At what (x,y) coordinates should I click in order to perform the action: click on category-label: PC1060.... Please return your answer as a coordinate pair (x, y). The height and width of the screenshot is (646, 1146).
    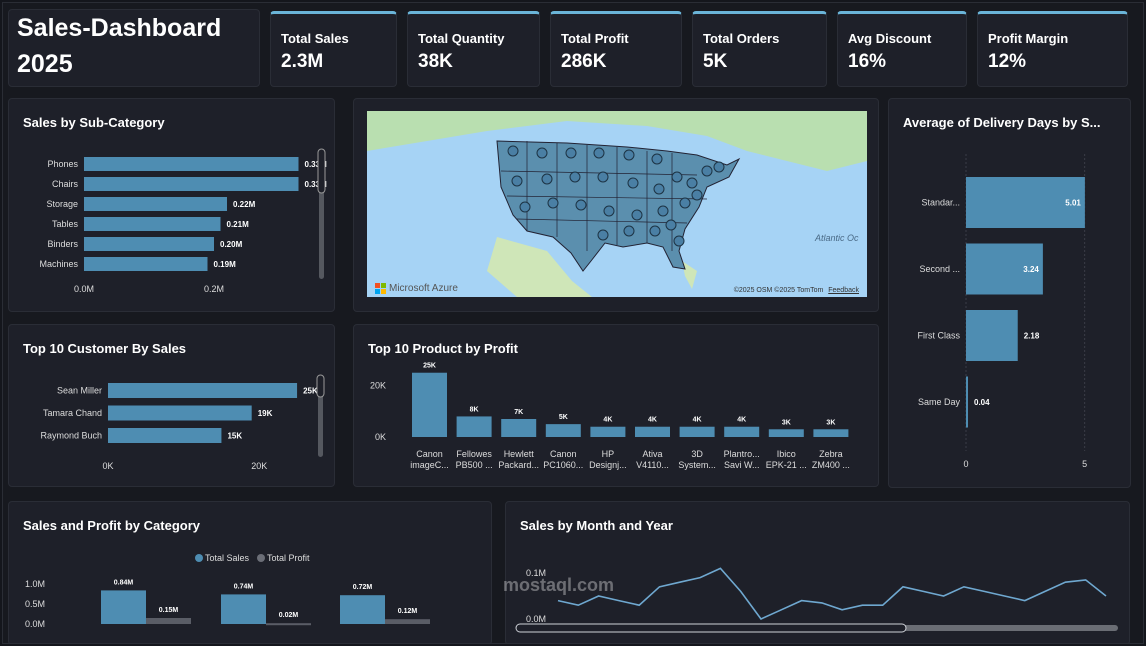
    Looking at the image, I should click on (563, 465).